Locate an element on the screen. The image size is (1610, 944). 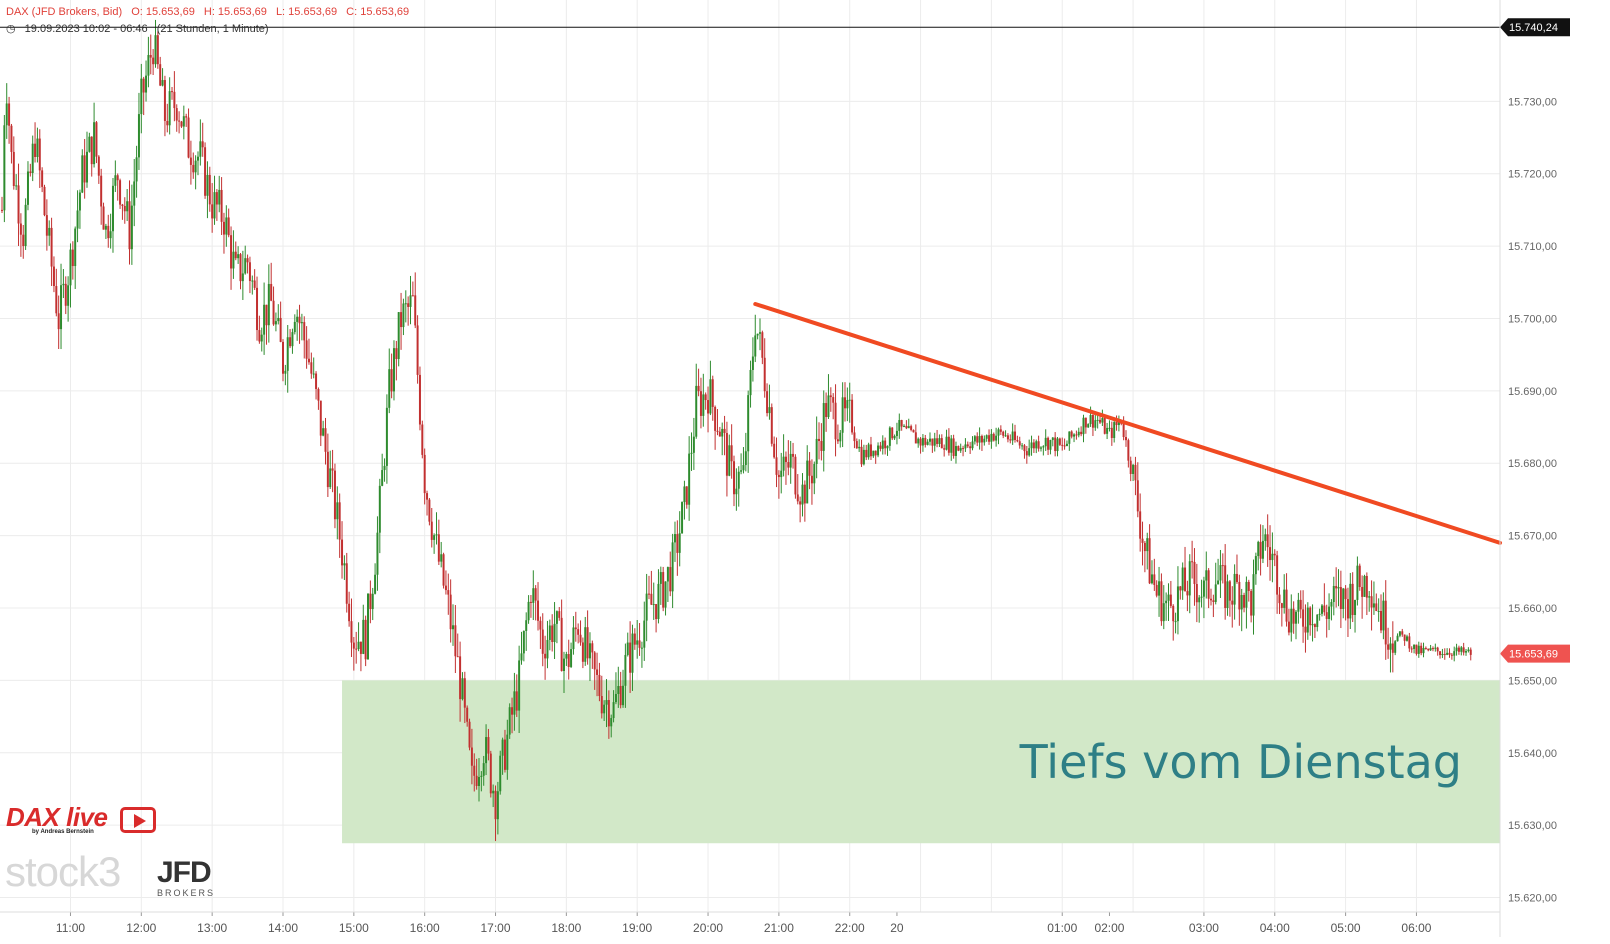
x-tick-label: 15:00 is located at coordinates (354, 928).